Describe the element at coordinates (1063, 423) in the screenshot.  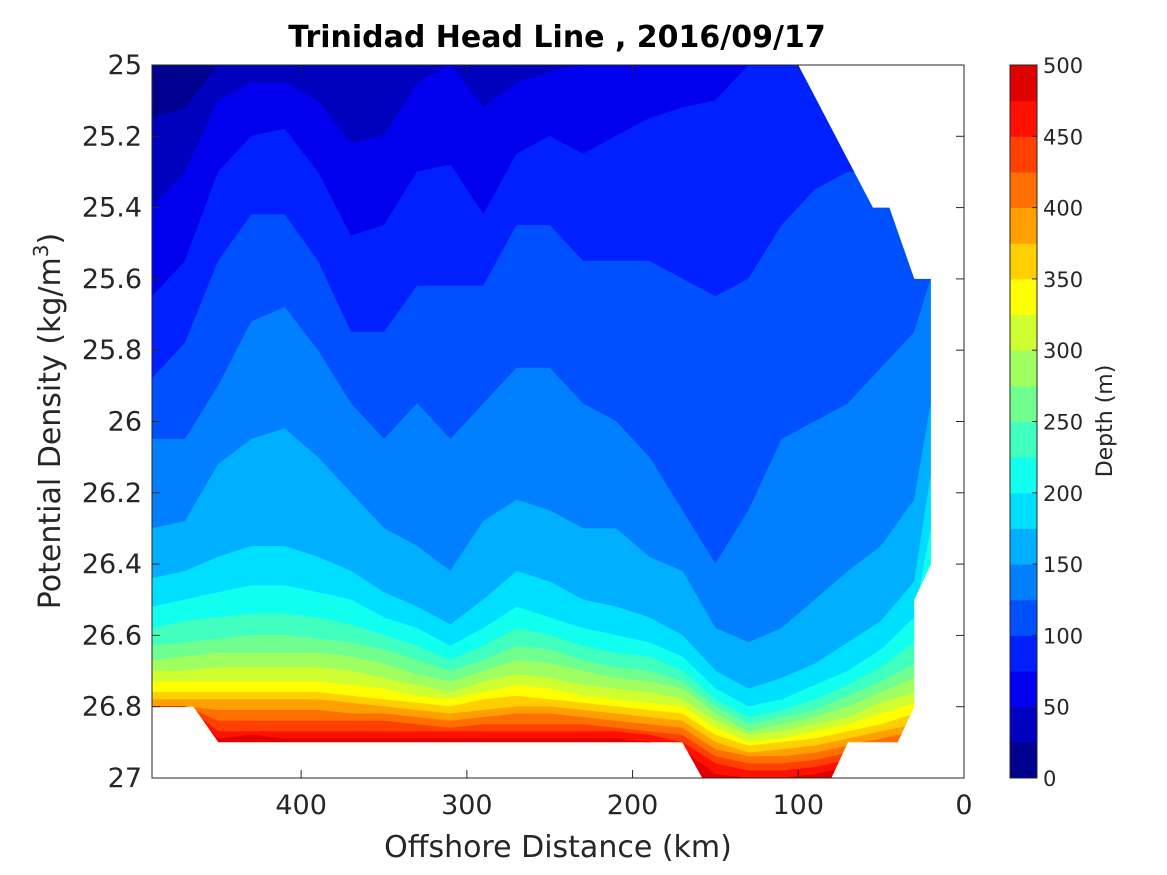
I see `colorbar-tick-label: 250` at that location.